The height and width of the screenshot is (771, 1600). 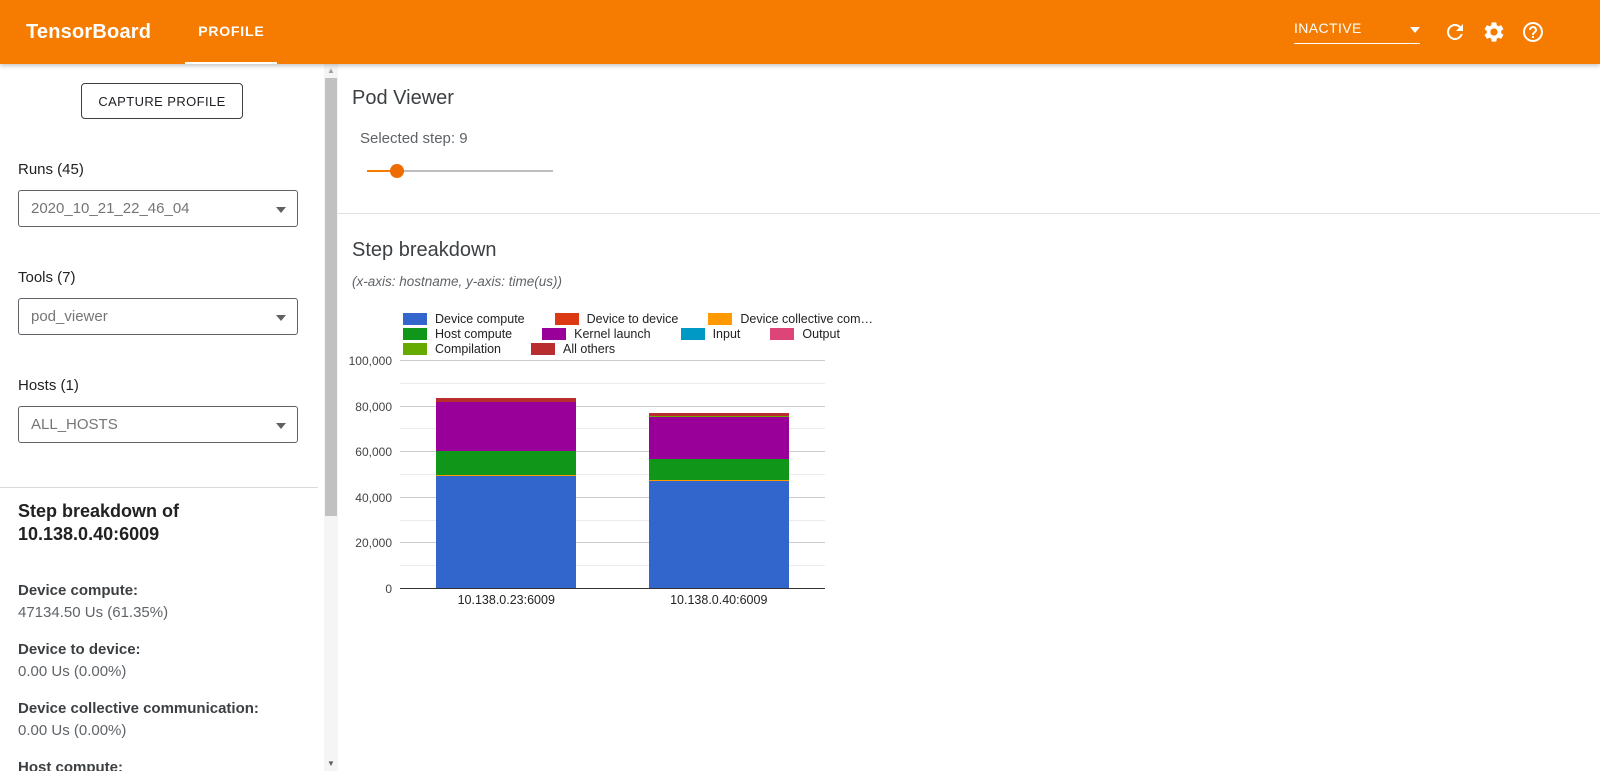 What do you see at coordinates (617, 348) in the screenshot?
I see `legend-row: Compilation All others` at bounding box center [617, 348].